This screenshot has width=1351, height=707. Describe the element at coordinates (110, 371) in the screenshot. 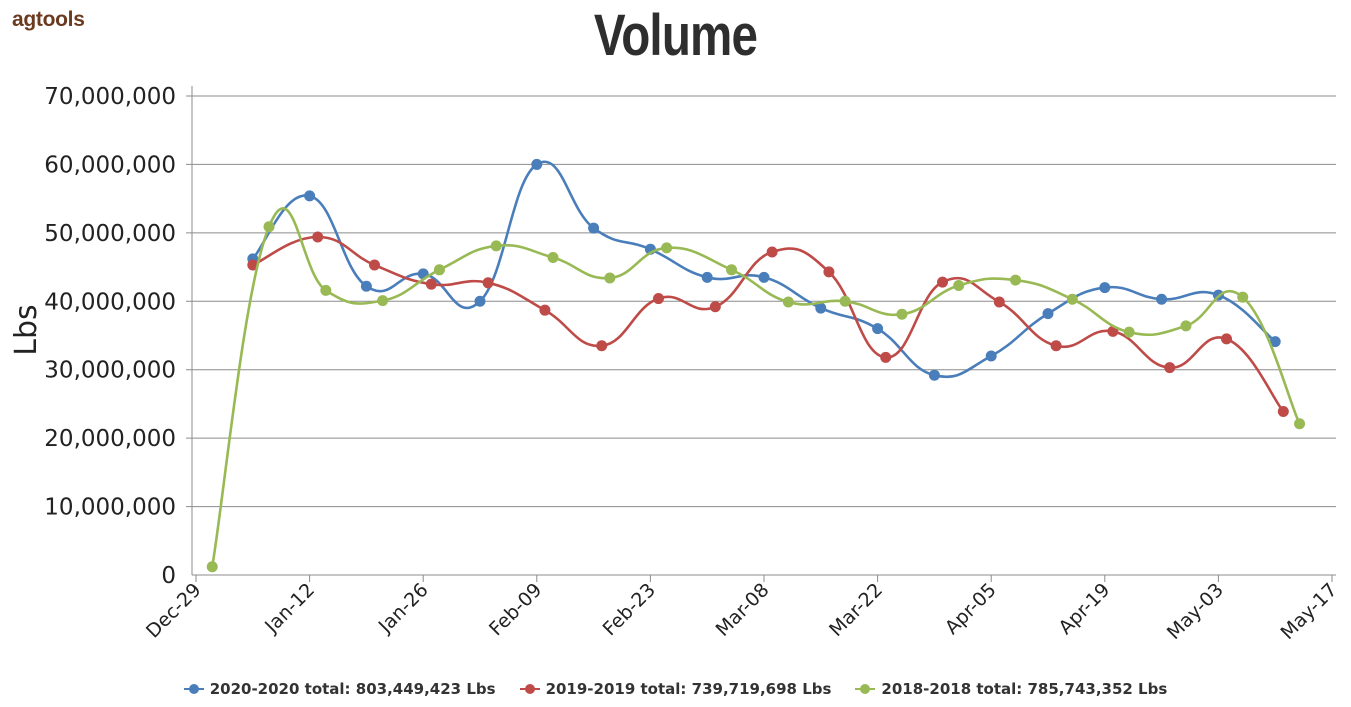

I see `y-tick-label: 30,000,000` at that location.